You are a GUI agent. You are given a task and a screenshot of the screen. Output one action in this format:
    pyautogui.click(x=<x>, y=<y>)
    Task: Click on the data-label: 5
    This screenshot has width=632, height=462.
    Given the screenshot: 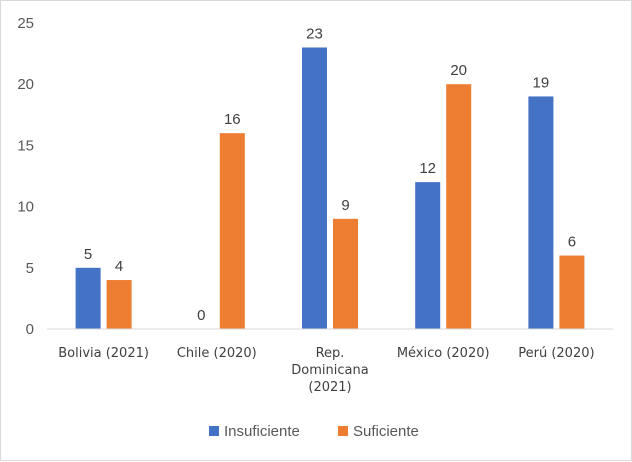 What is the action you would take?
    pyautogui.click(x=88, y=254)
    